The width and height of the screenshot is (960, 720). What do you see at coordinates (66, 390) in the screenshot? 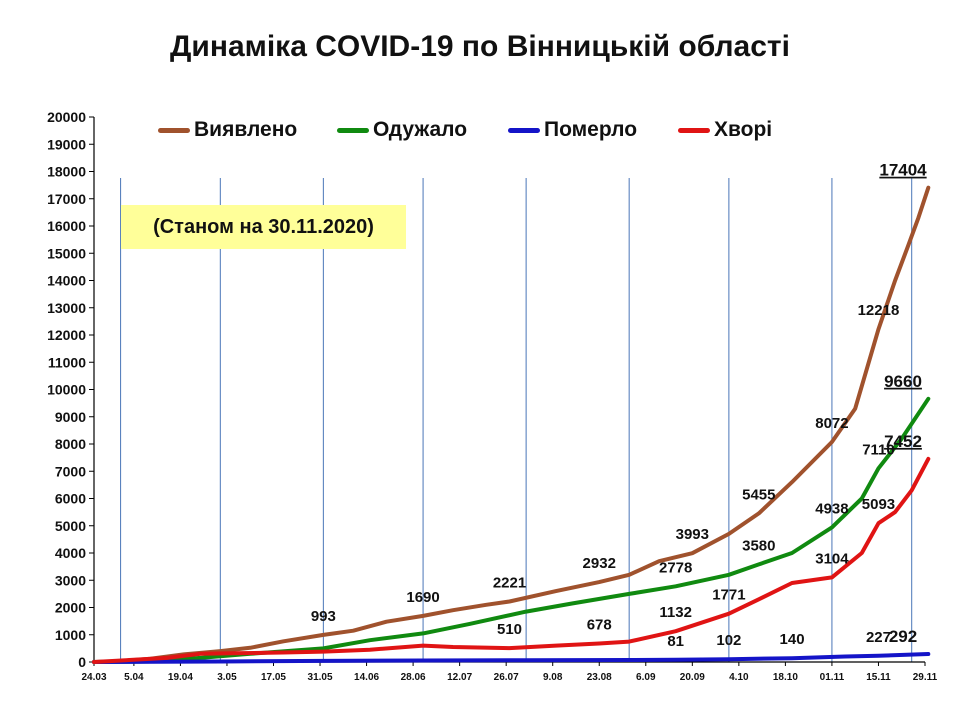
I see `y-tick-label: 10000` at bounding box center [66, 390].